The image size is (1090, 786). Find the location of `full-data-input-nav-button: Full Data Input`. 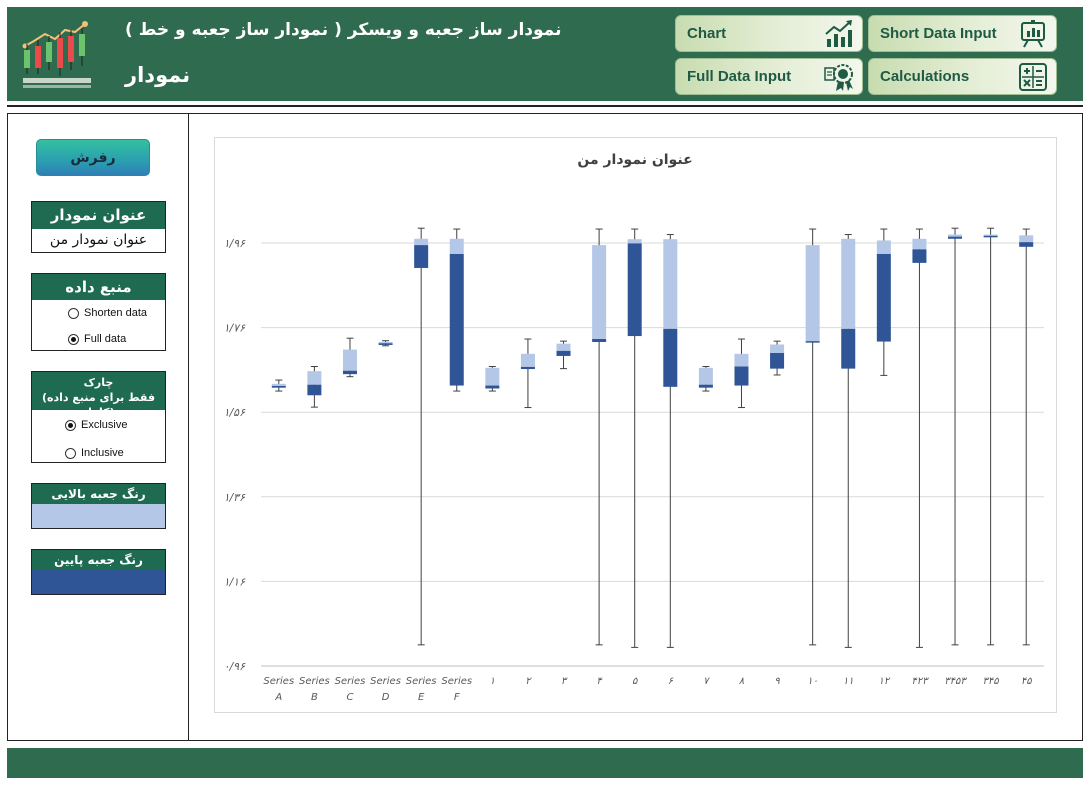

full-data-input-nav-button: Full Data Input is located at coordinates (769, 76).